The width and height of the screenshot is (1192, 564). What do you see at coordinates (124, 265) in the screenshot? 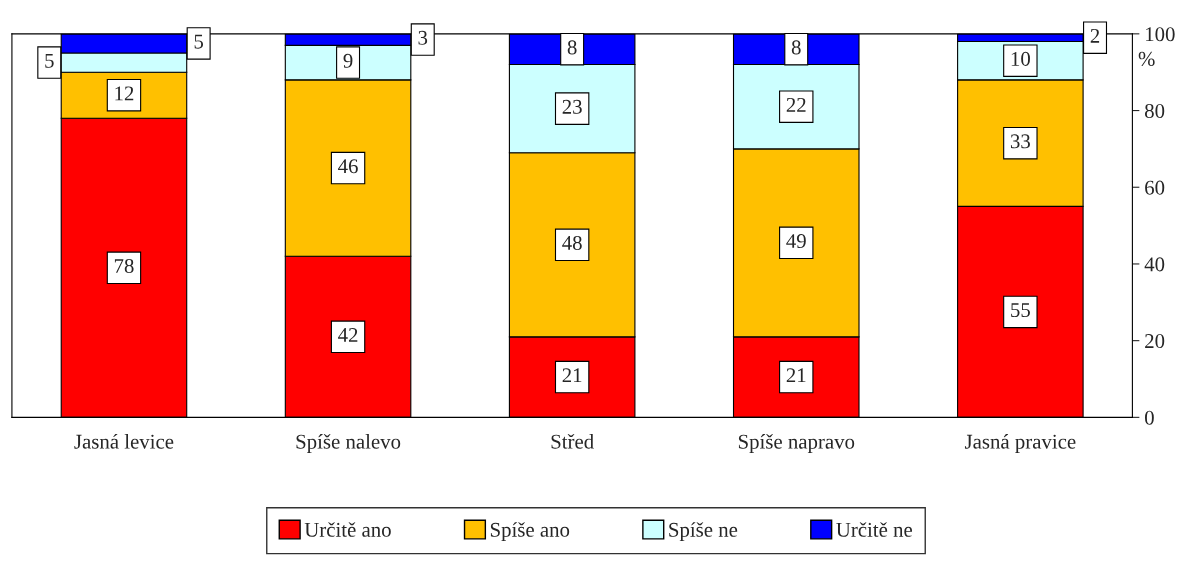
I see `data-label: 78` at bounding box center [124, 265].